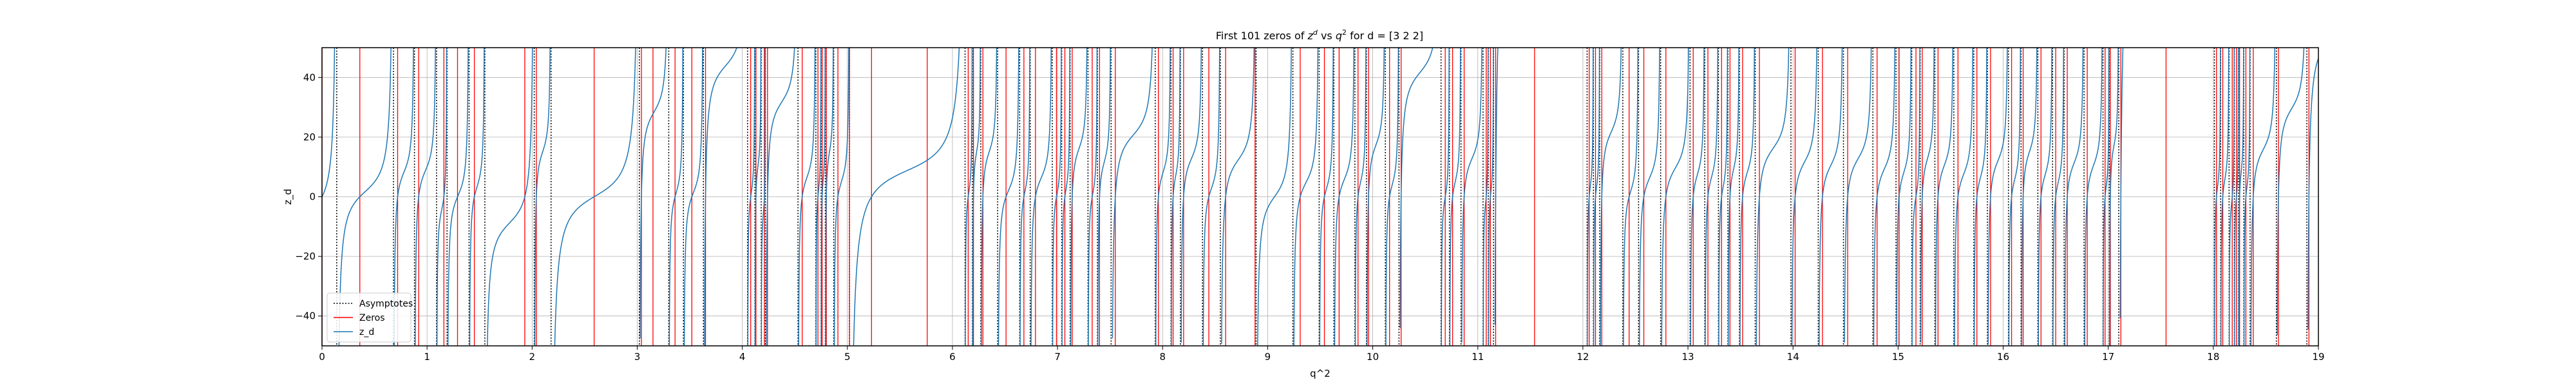 Image resolution: width=2576 pixels, height=389 pixels. What do you see at coordinates (1322, 354) in the screenshot?
I see `x-axis-ticks: 0 1 2 3 4 5 6 7 8 9 10 11 12 13 14 15 16 17 18 19` at bounding box center [1322, 354].